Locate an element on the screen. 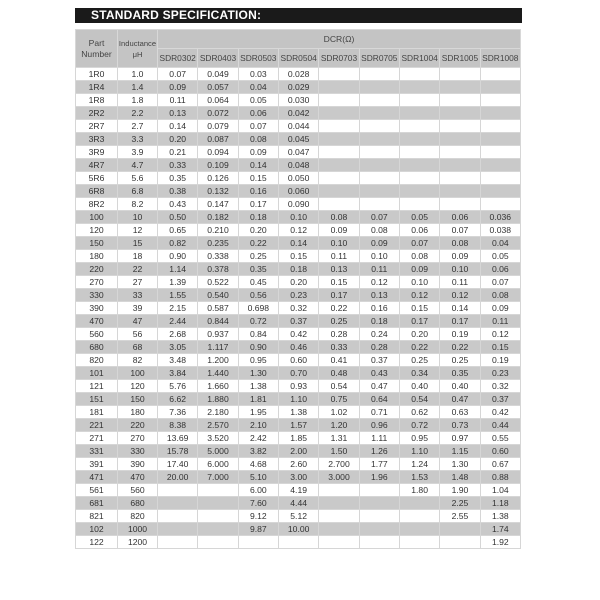 The image size is (600, 600). dcr-cell: 0.064 is located at coordinates (218, 100).